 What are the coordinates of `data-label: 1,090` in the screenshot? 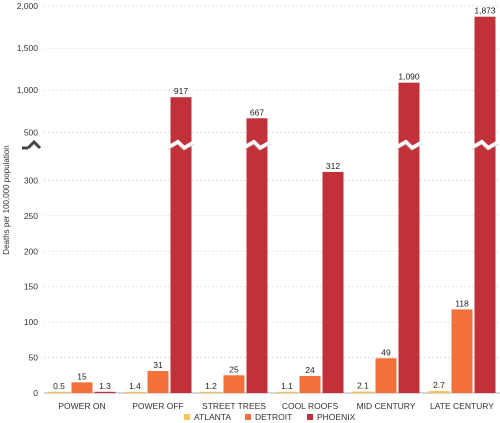 It's located at (409, 77).